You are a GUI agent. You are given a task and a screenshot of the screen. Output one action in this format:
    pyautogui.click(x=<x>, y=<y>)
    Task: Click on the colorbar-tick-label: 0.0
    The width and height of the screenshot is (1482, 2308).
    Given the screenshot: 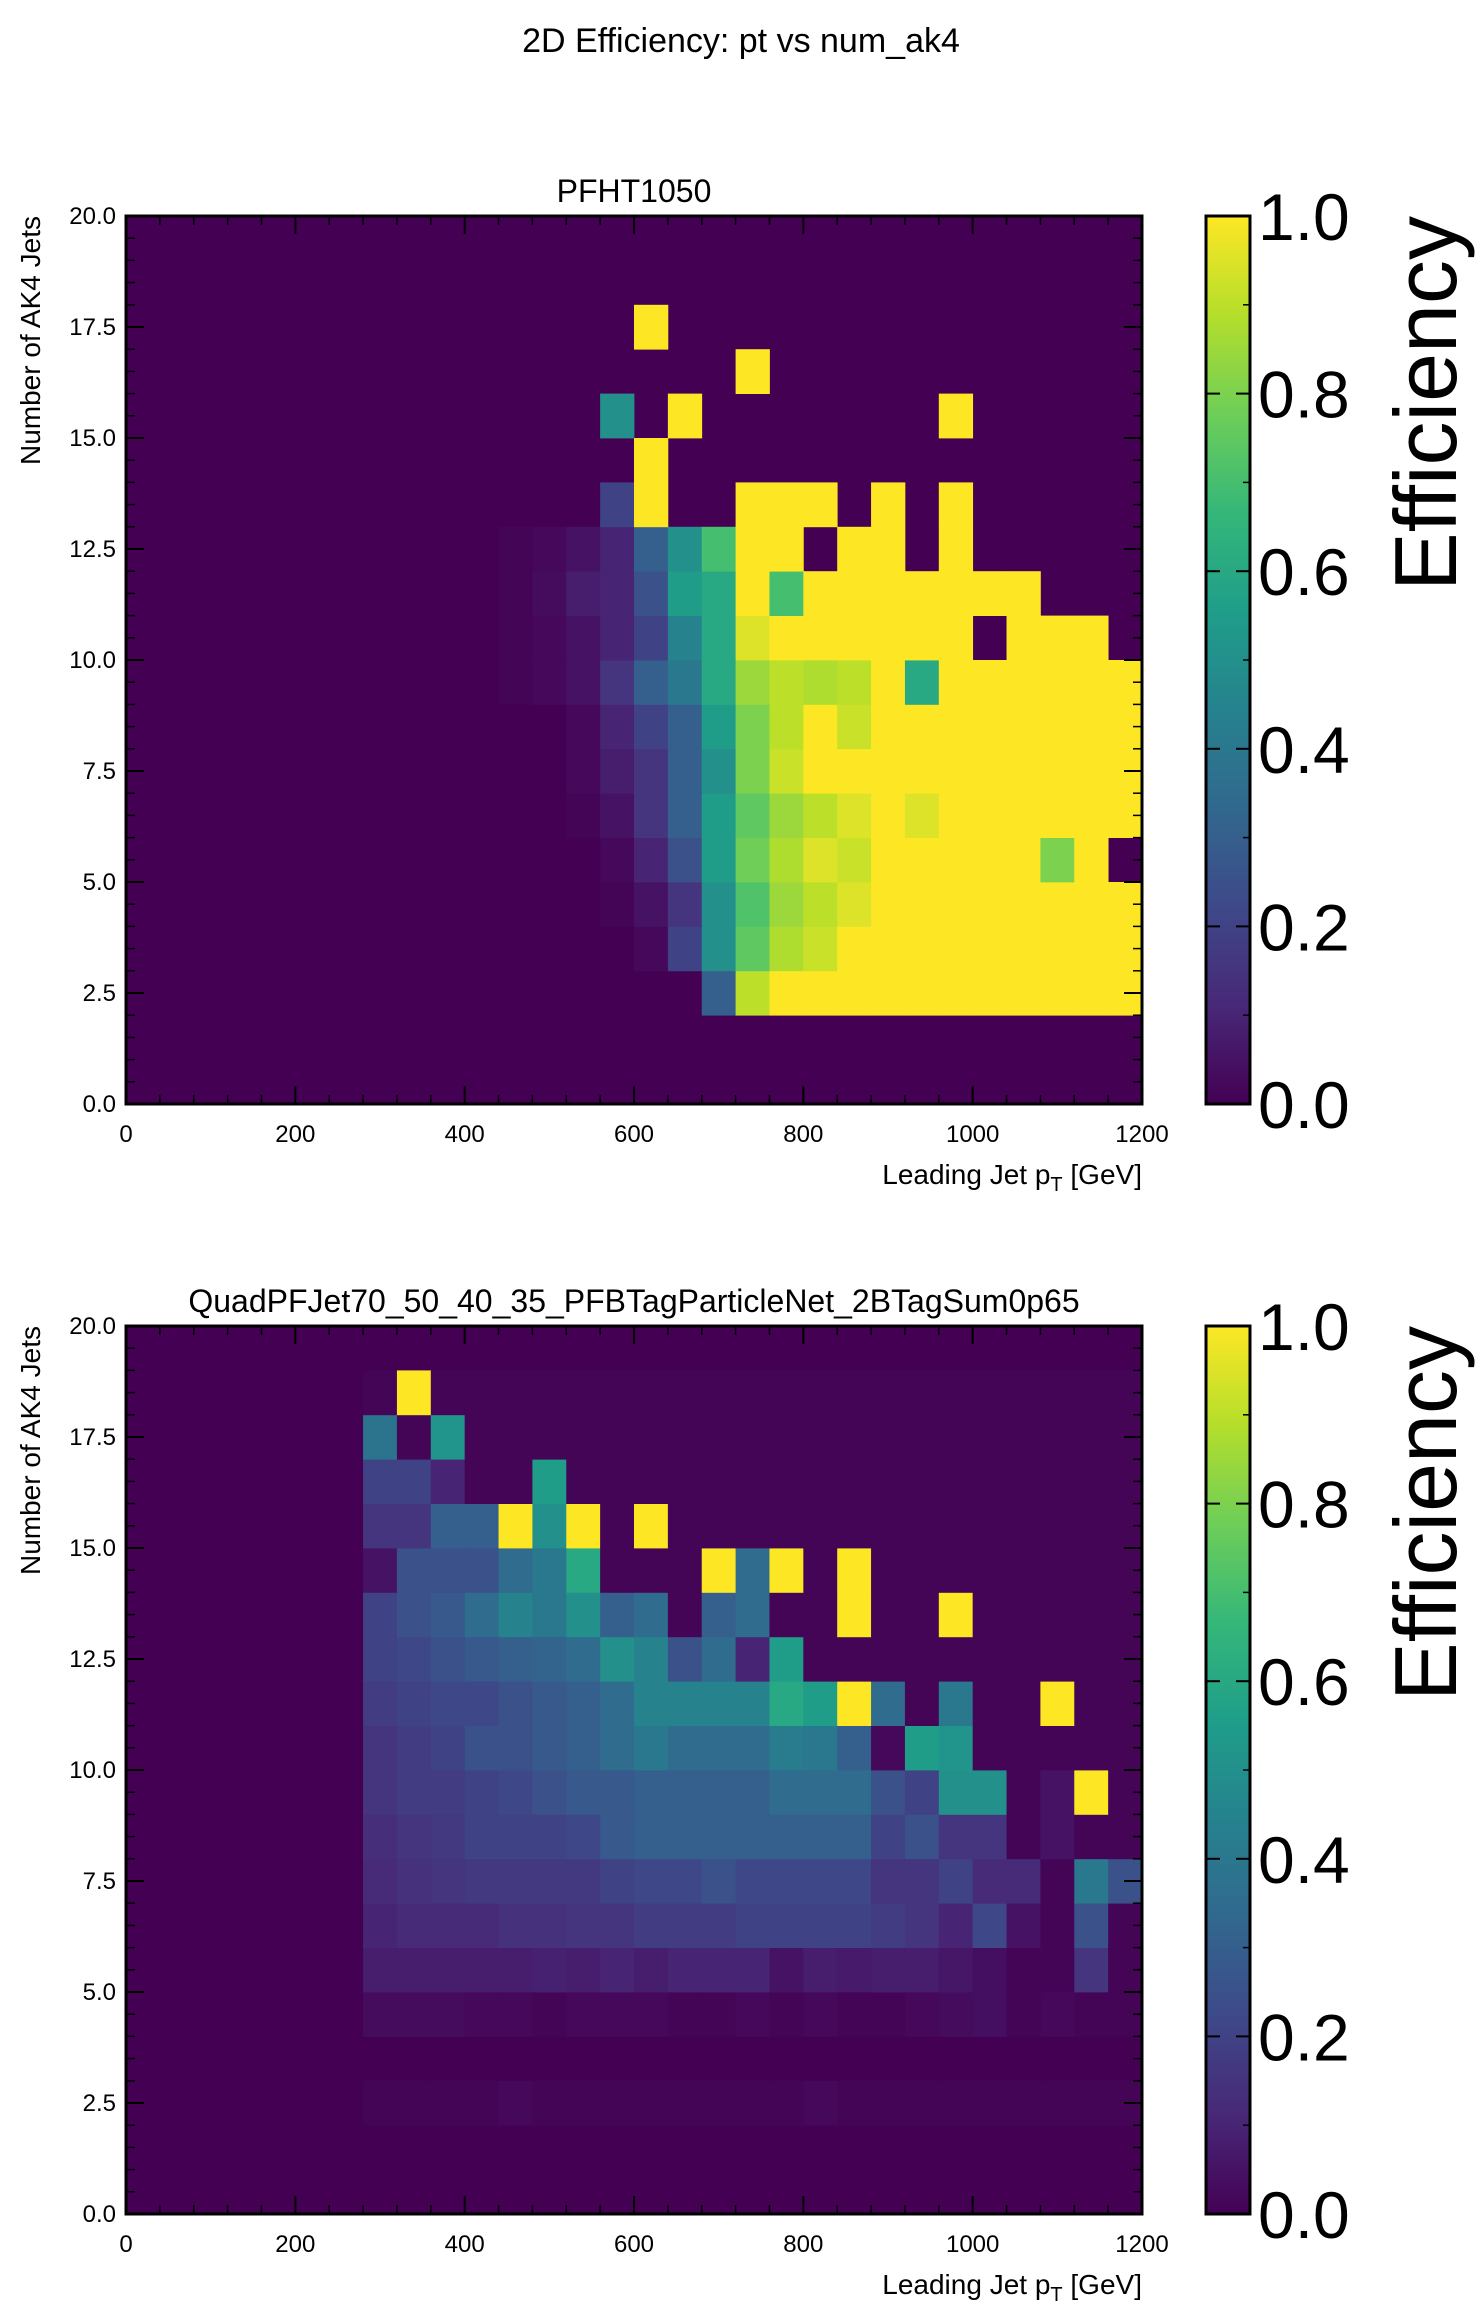 What is the action you would take?
    pyautogui.click(x=1304, y=2215)
    